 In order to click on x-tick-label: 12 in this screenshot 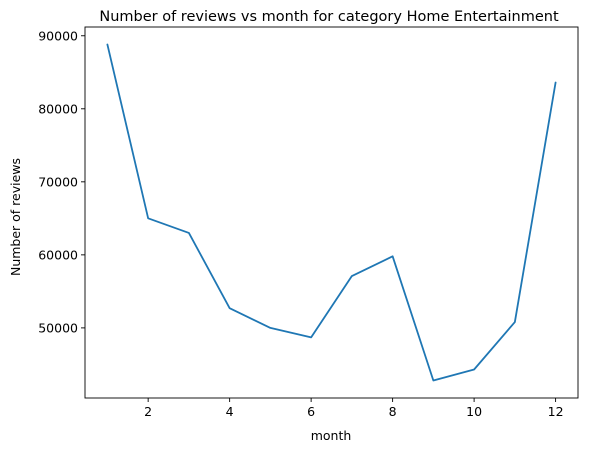, I will do `click(556, 411)`.